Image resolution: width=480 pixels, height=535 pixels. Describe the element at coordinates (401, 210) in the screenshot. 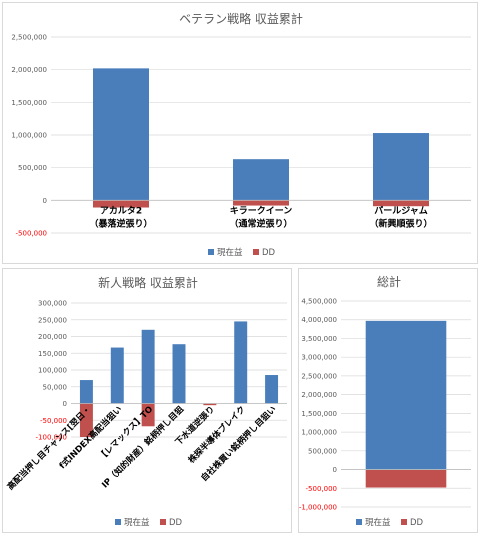

I see `category-label-line: パールジャム` at that location.